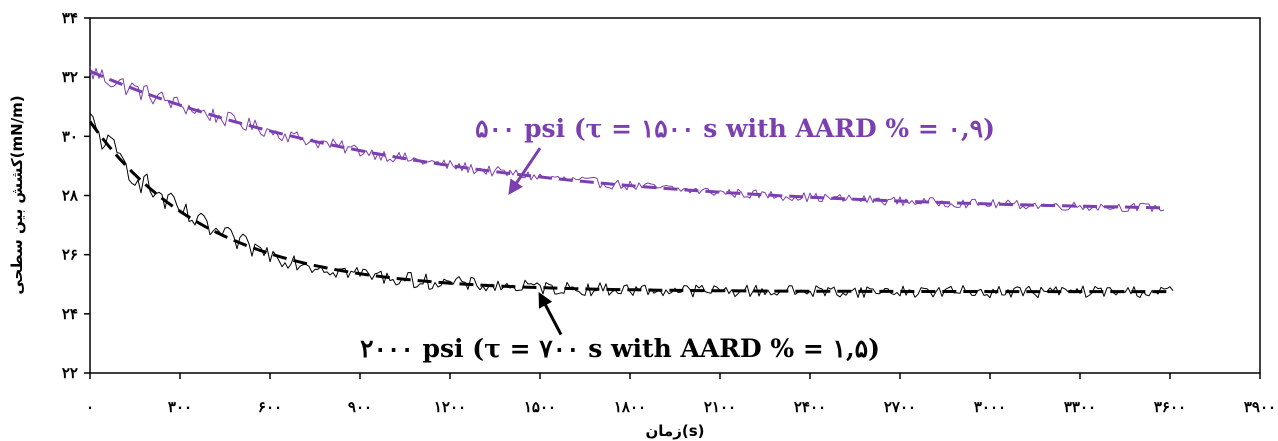 The width and height of the screenshot is (1278, 441). I want to click on y-axis-title: کشش بین سطحی(mN/m), so click(17, 194).